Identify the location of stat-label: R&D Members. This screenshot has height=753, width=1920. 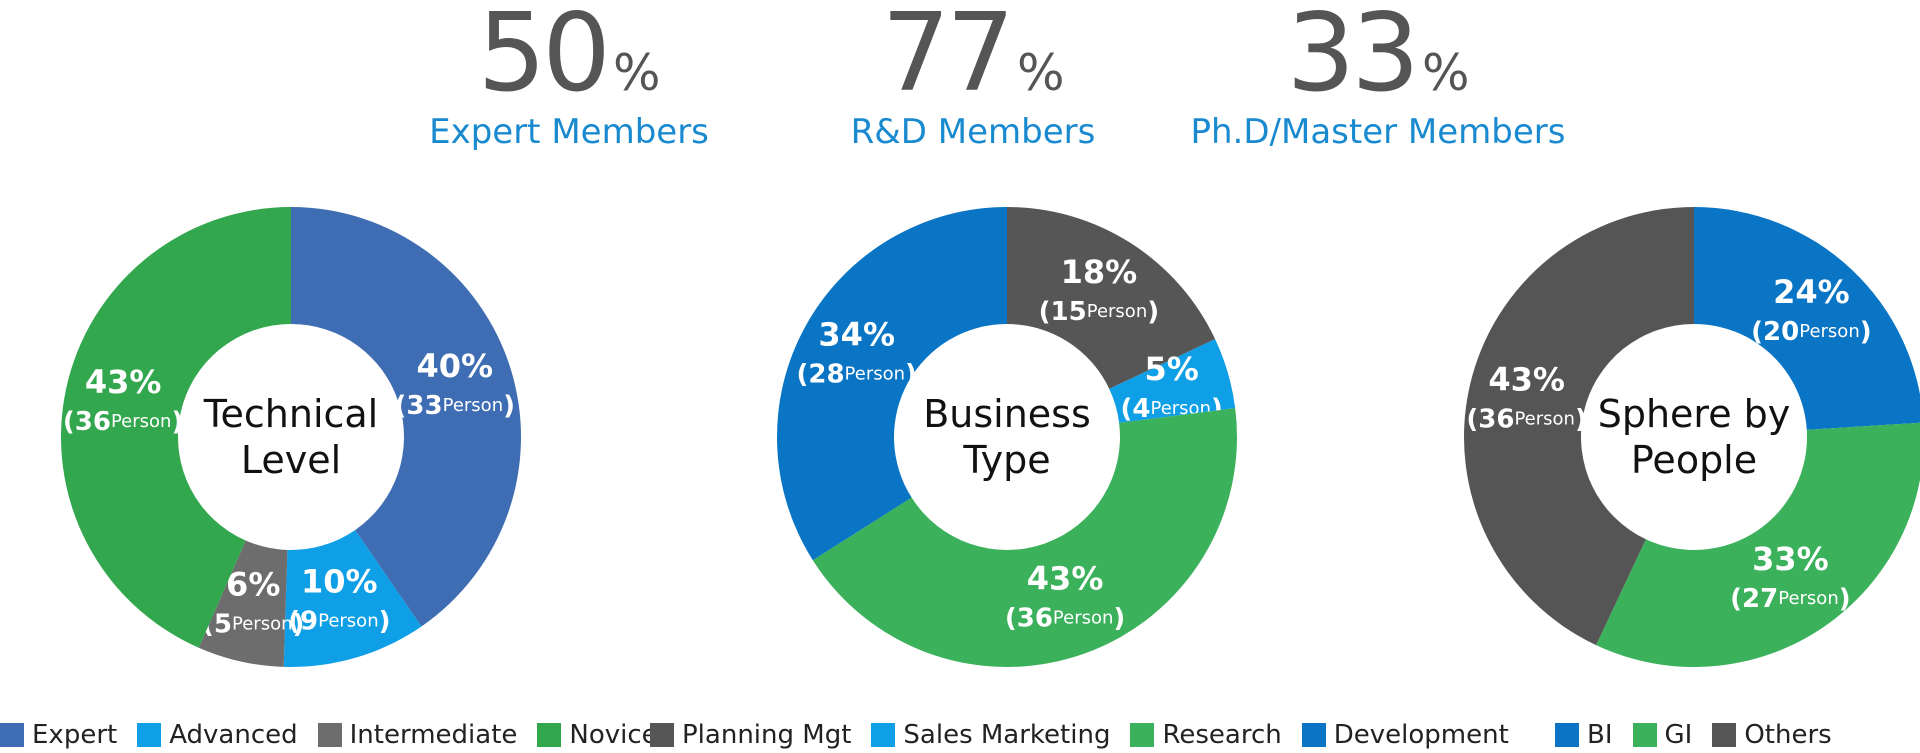
(973, 132).